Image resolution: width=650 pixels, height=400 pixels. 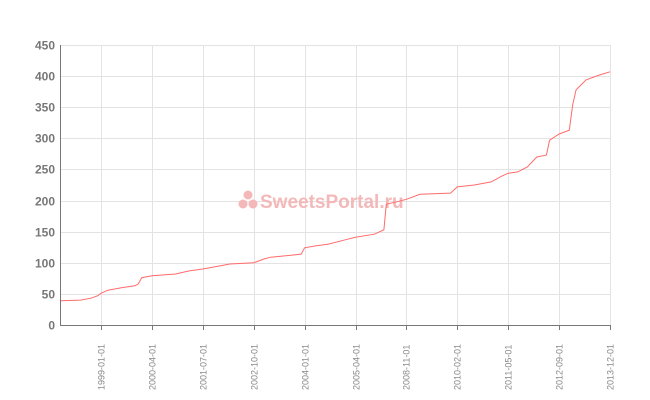 What do you see at coordinates (45, 77) in the screenshot?
I see `y-tick-label: 400` at bounding box center [45, 77].